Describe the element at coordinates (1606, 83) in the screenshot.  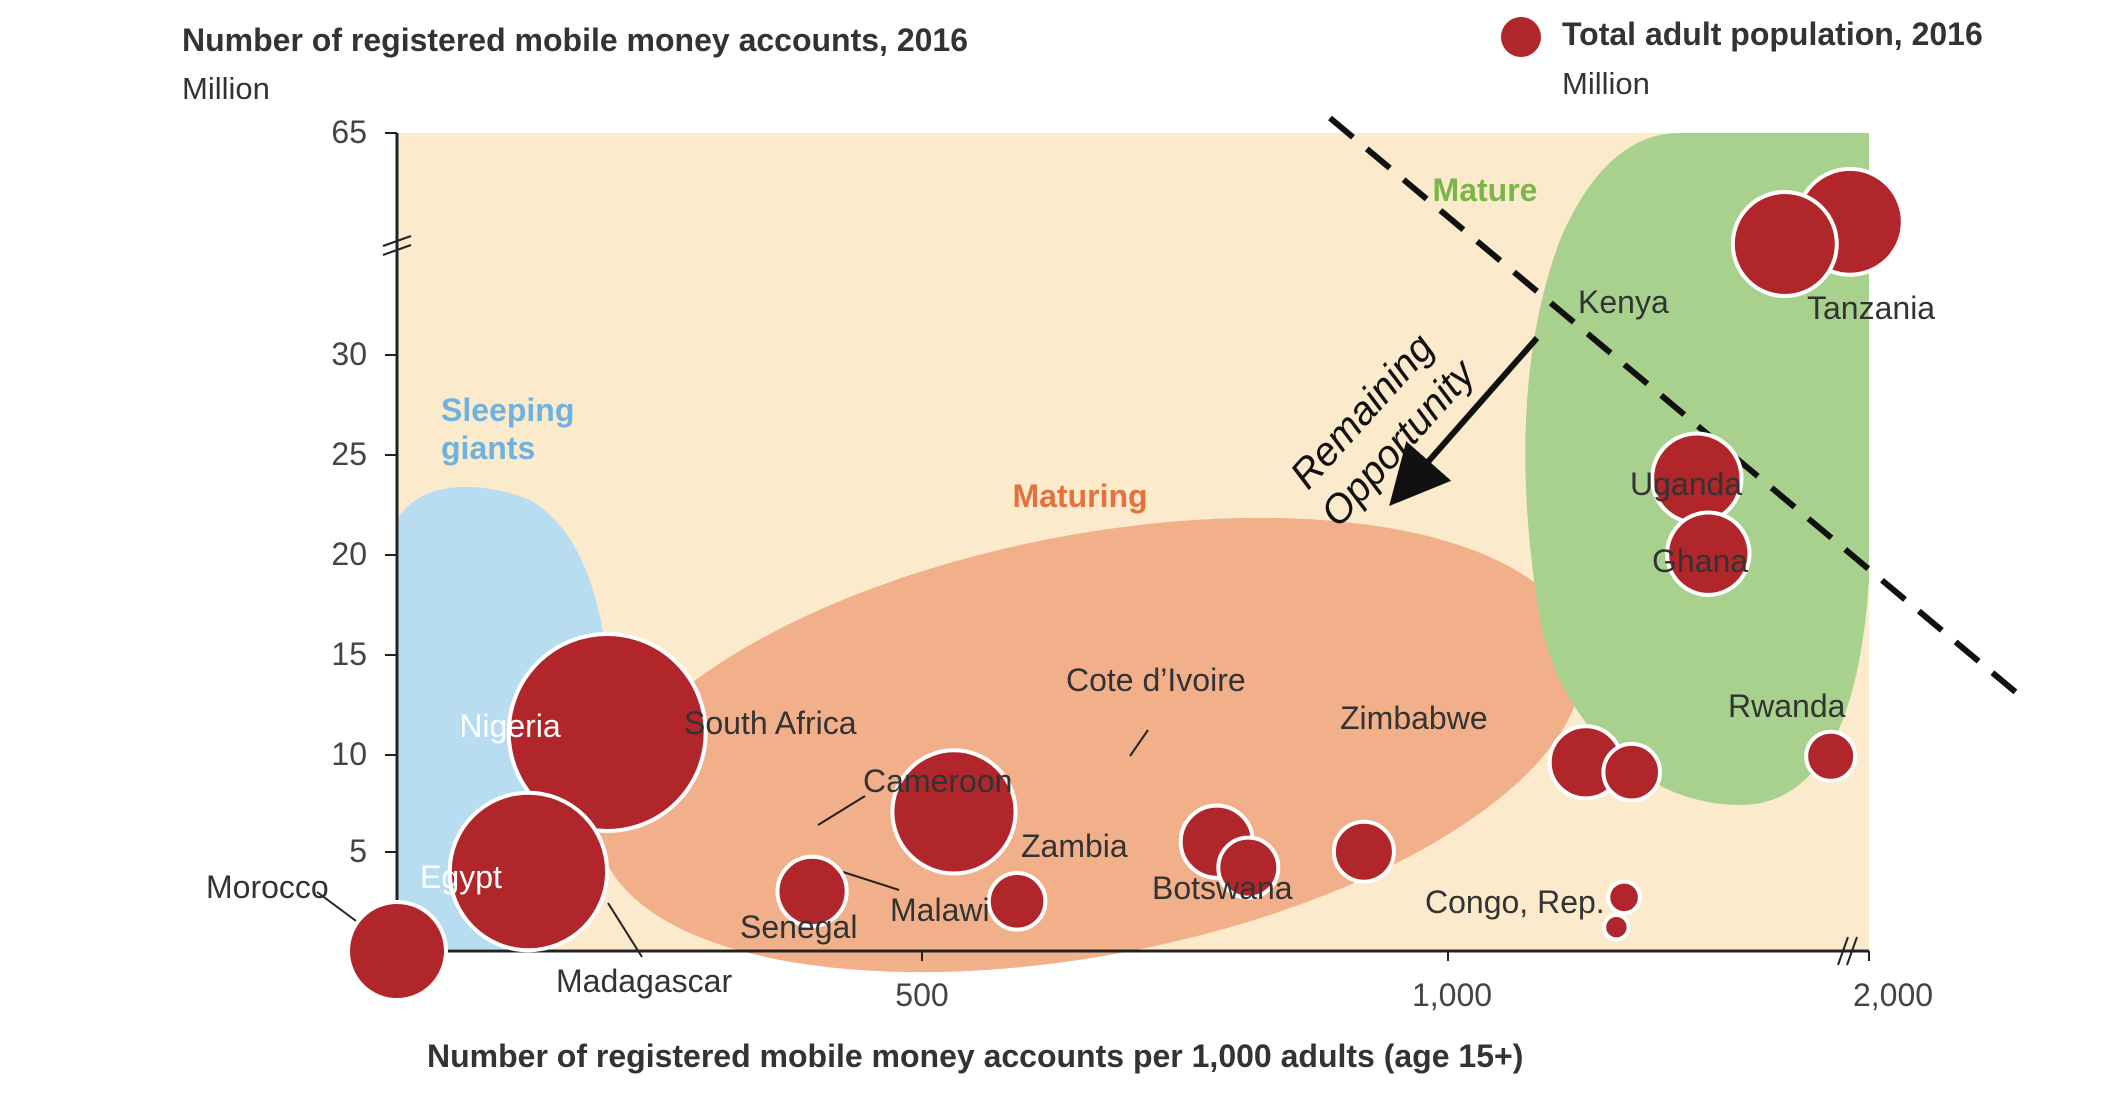
I see `legend-unit: Million` at that location.